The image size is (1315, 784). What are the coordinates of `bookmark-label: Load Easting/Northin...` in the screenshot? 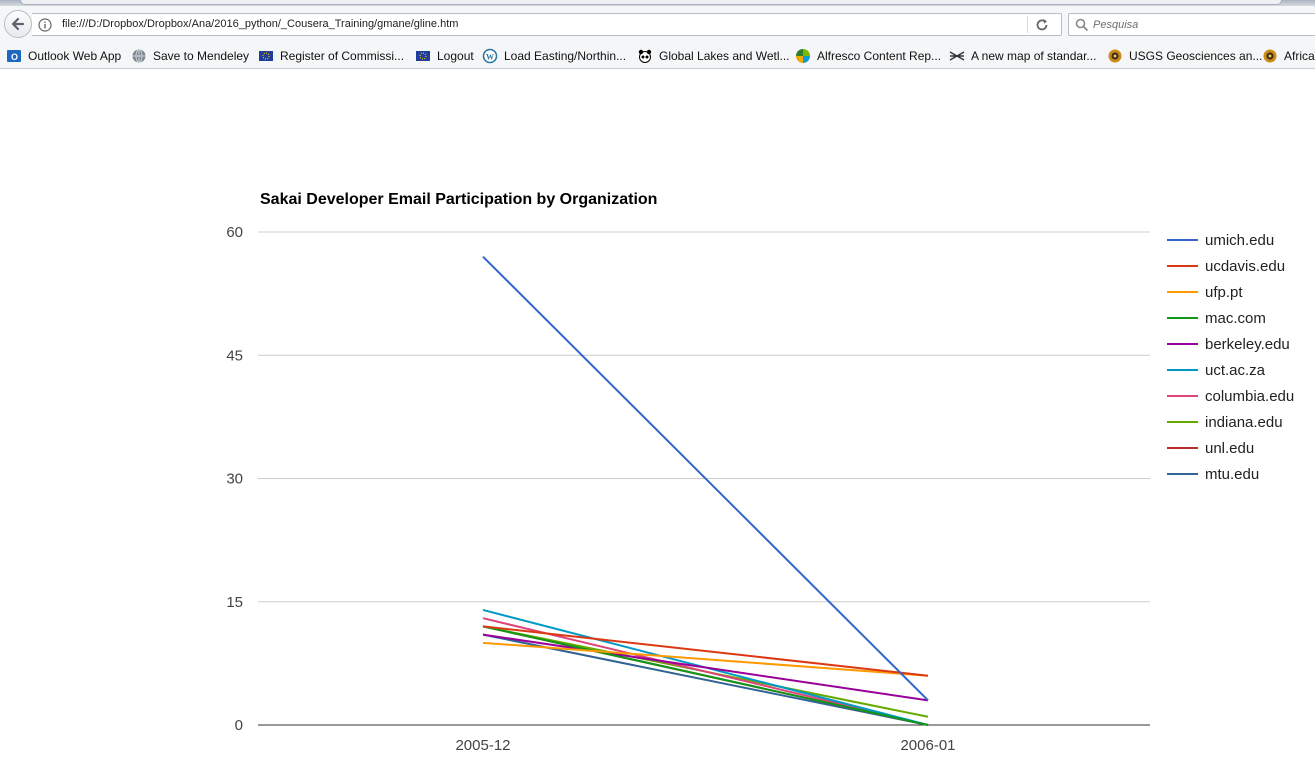 It's located at (565, 56).